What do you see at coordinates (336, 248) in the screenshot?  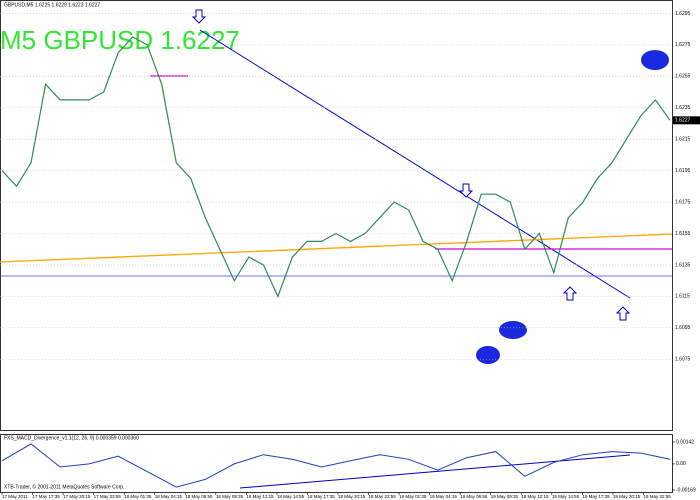 I see `trend-line-orange` at bounding box center [336, 248].